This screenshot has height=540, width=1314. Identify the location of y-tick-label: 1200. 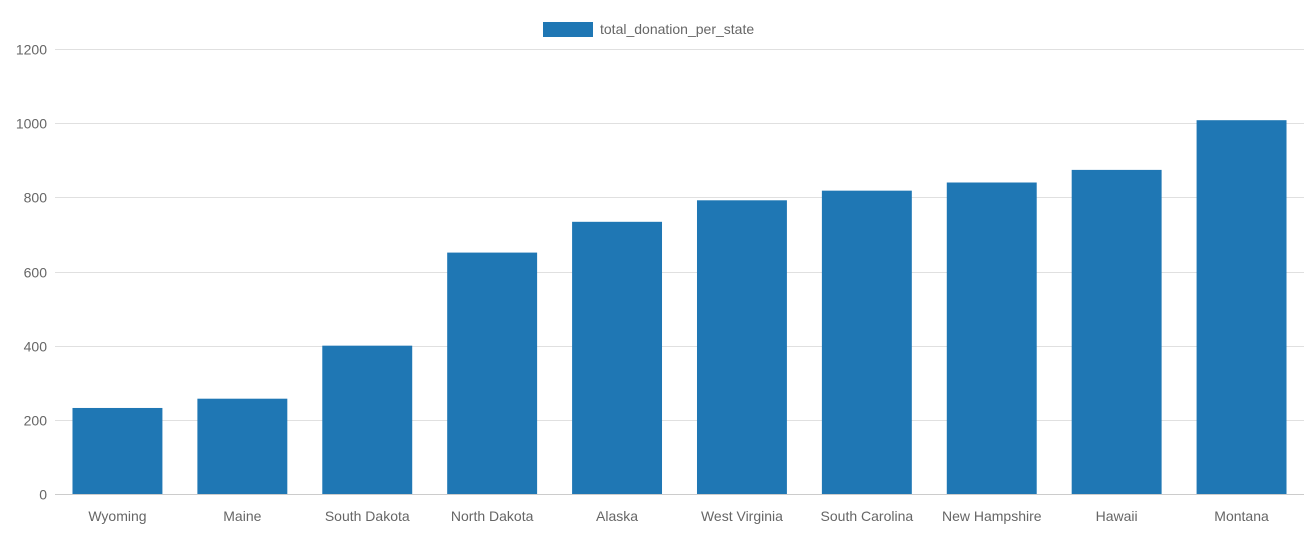
(31, 50).